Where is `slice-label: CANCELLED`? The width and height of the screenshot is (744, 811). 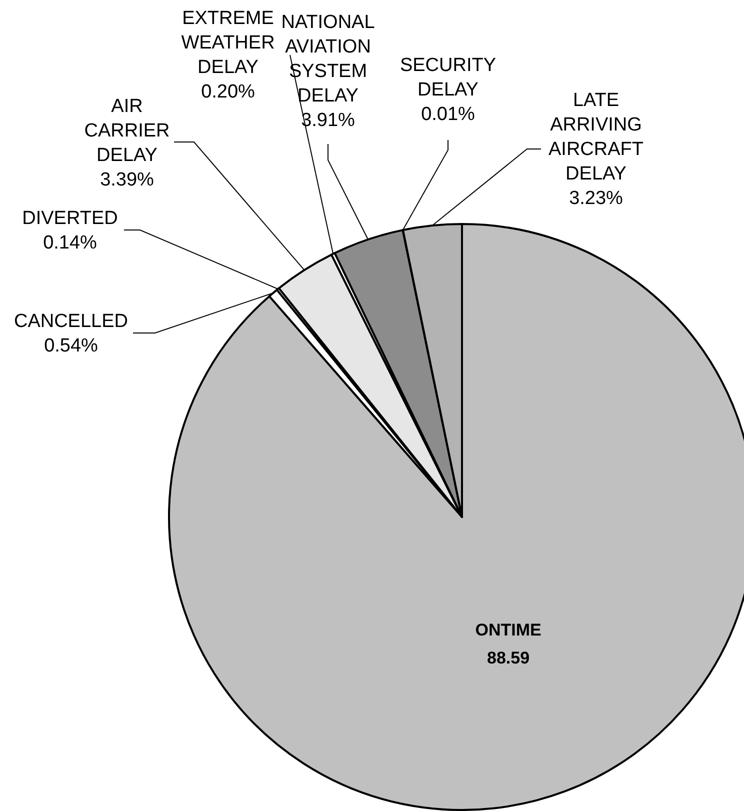
slice-label: CANCELLED is located at coordinates (71, 321).